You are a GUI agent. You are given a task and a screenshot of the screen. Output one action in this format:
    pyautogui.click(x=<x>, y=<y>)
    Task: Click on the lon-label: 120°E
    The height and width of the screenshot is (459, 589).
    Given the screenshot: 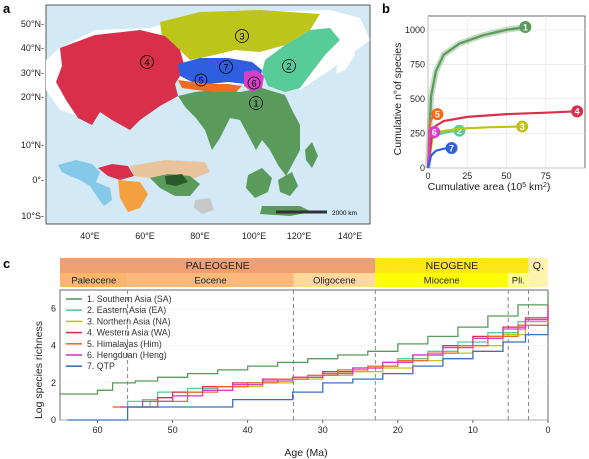 What is the action you would take?
    pyautogui.click(x=299, y=236)
    